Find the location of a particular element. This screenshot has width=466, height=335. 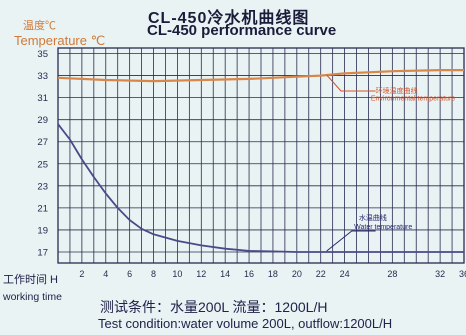

y-tick-label: 35 is located at coordinates (42, 54).